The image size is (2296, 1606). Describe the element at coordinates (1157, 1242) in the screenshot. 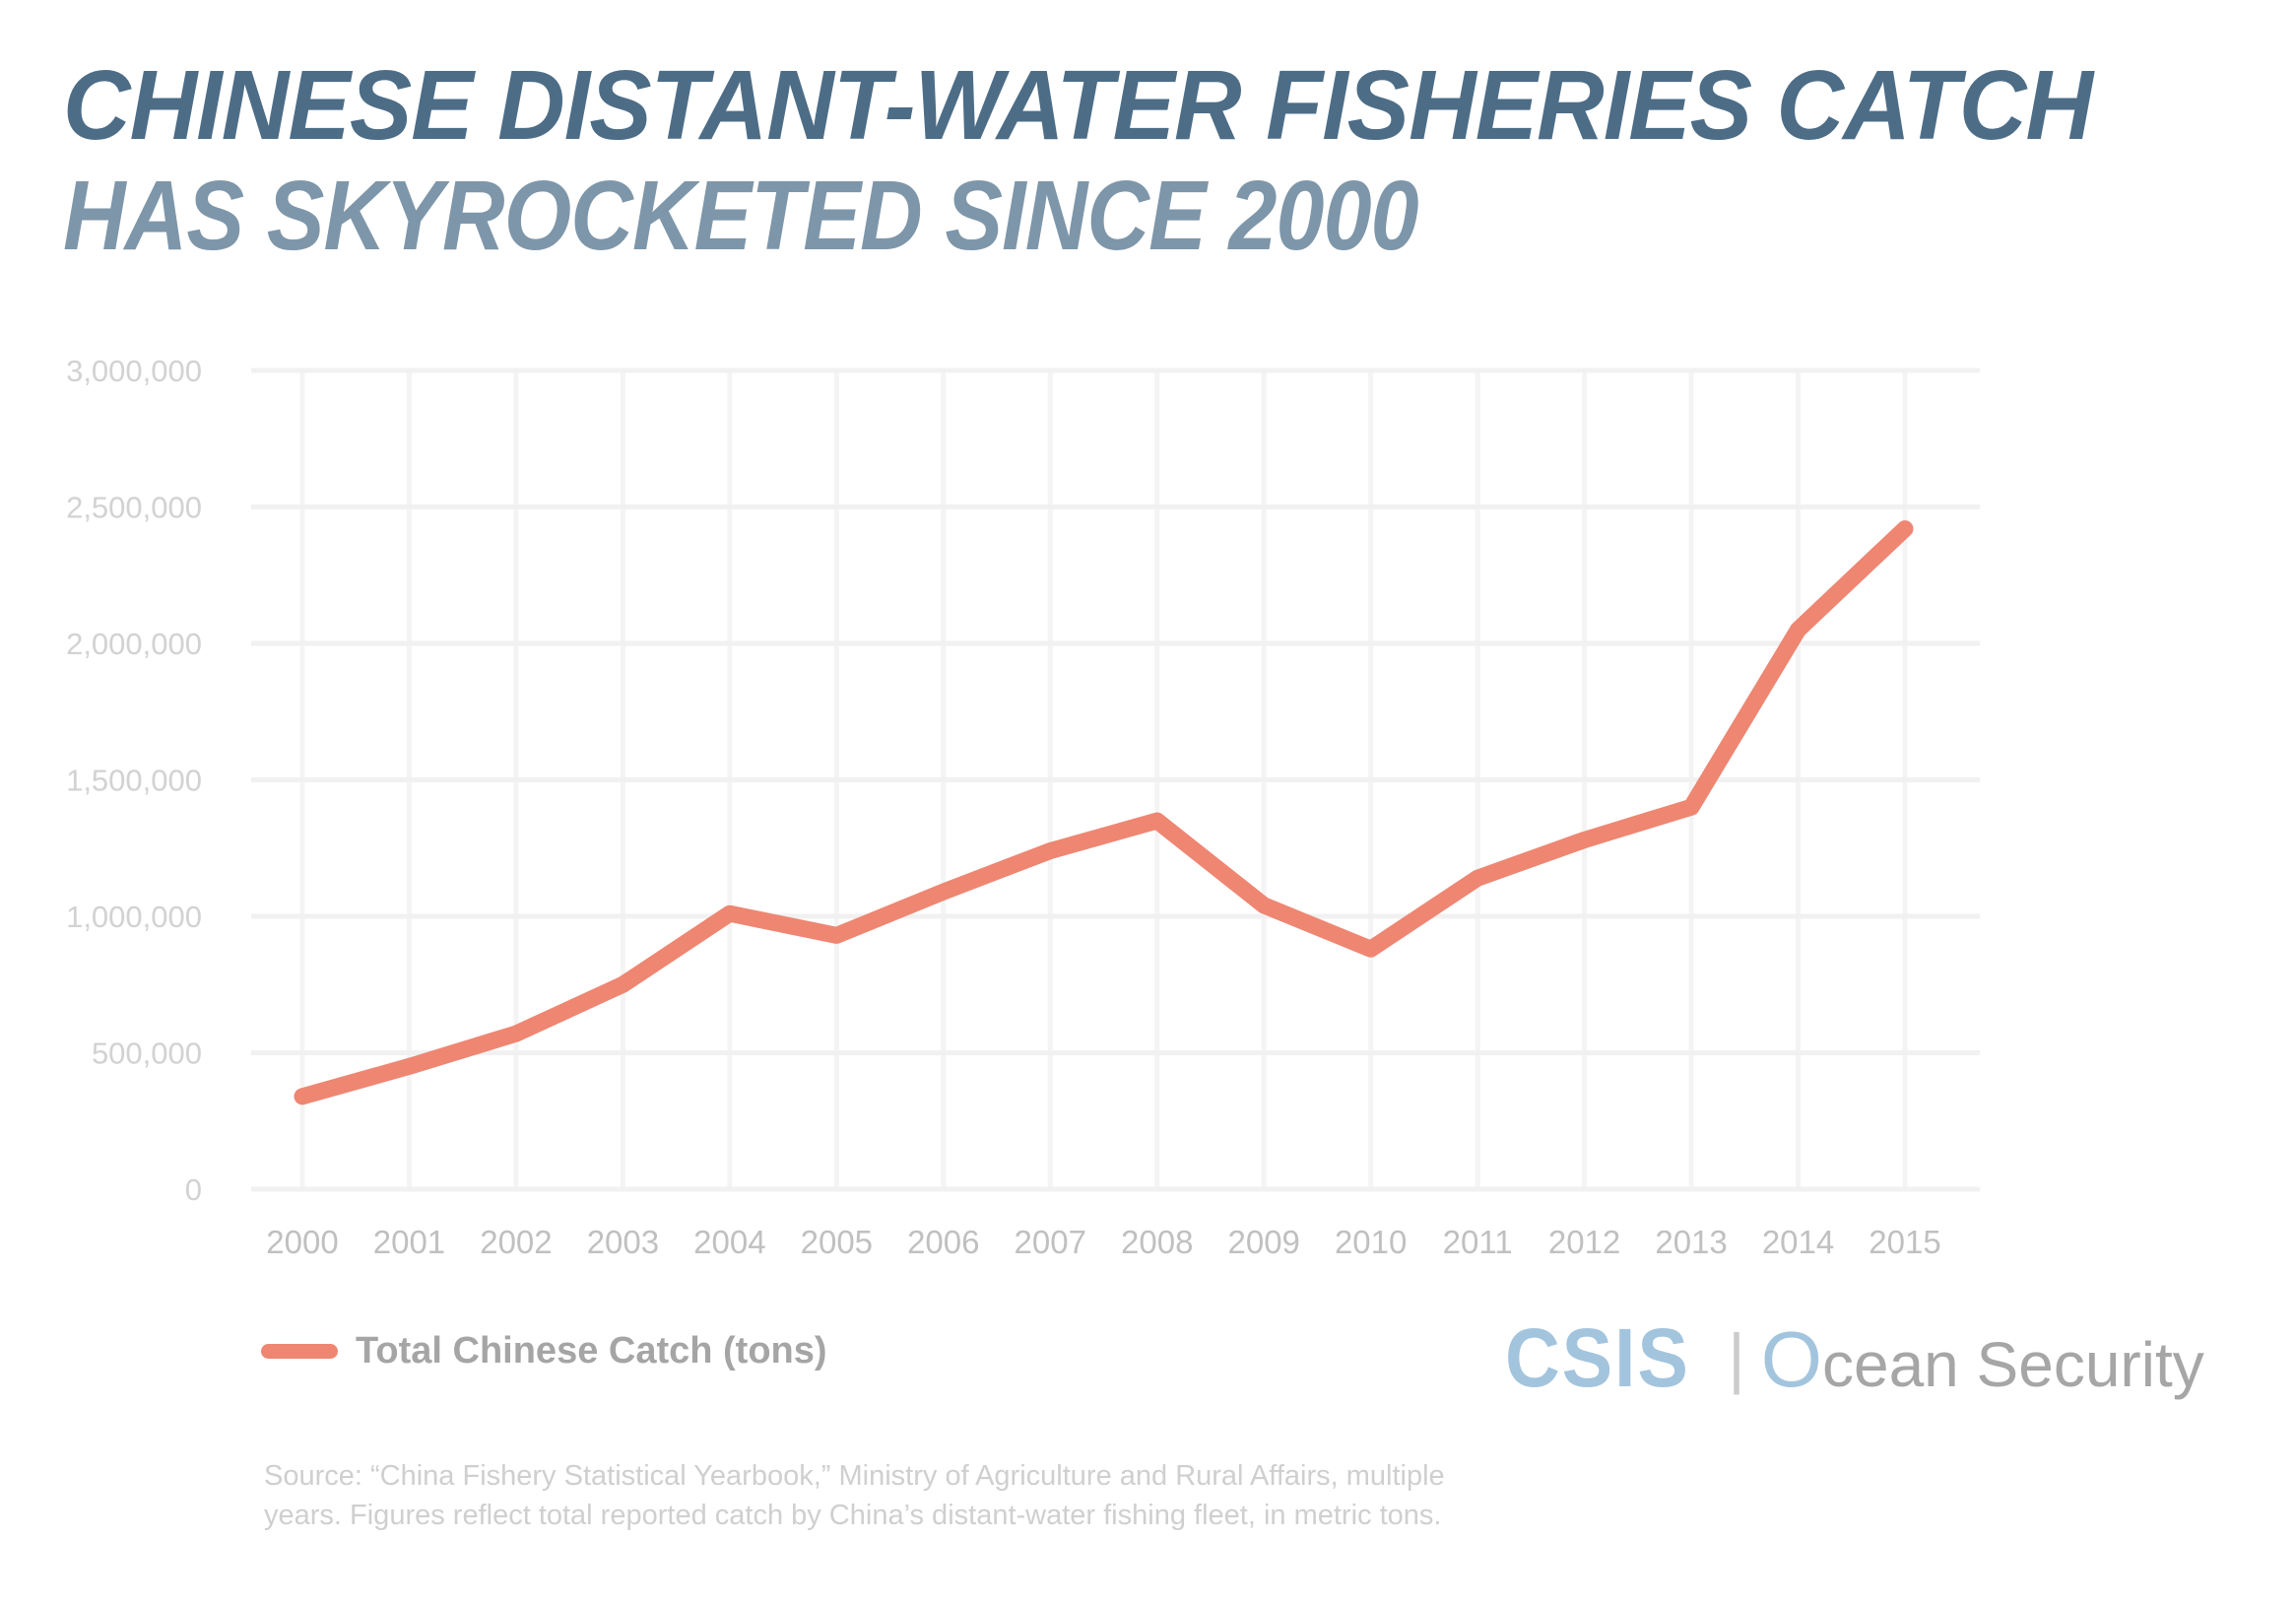

I see `x-axis-tick-label: 2008` at that location.